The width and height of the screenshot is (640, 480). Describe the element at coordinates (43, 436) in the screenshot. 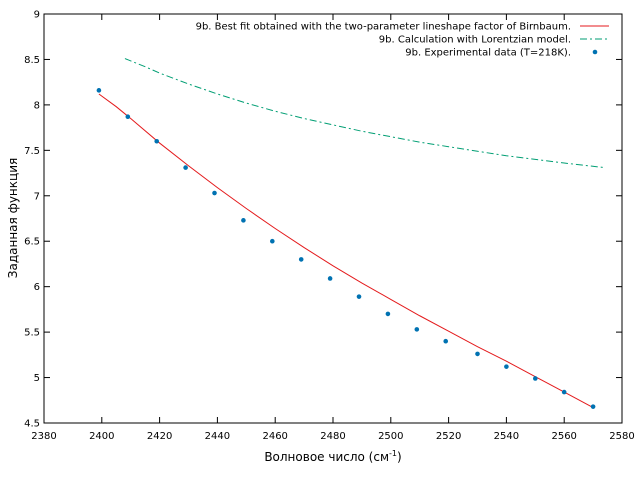

I see `x-tick-label: 2380` at that location.